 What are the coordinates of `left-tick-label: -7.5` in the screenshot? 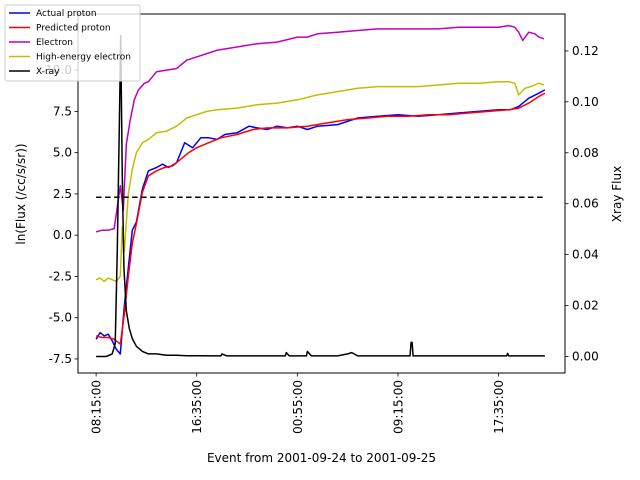 It's located at (60, 359).